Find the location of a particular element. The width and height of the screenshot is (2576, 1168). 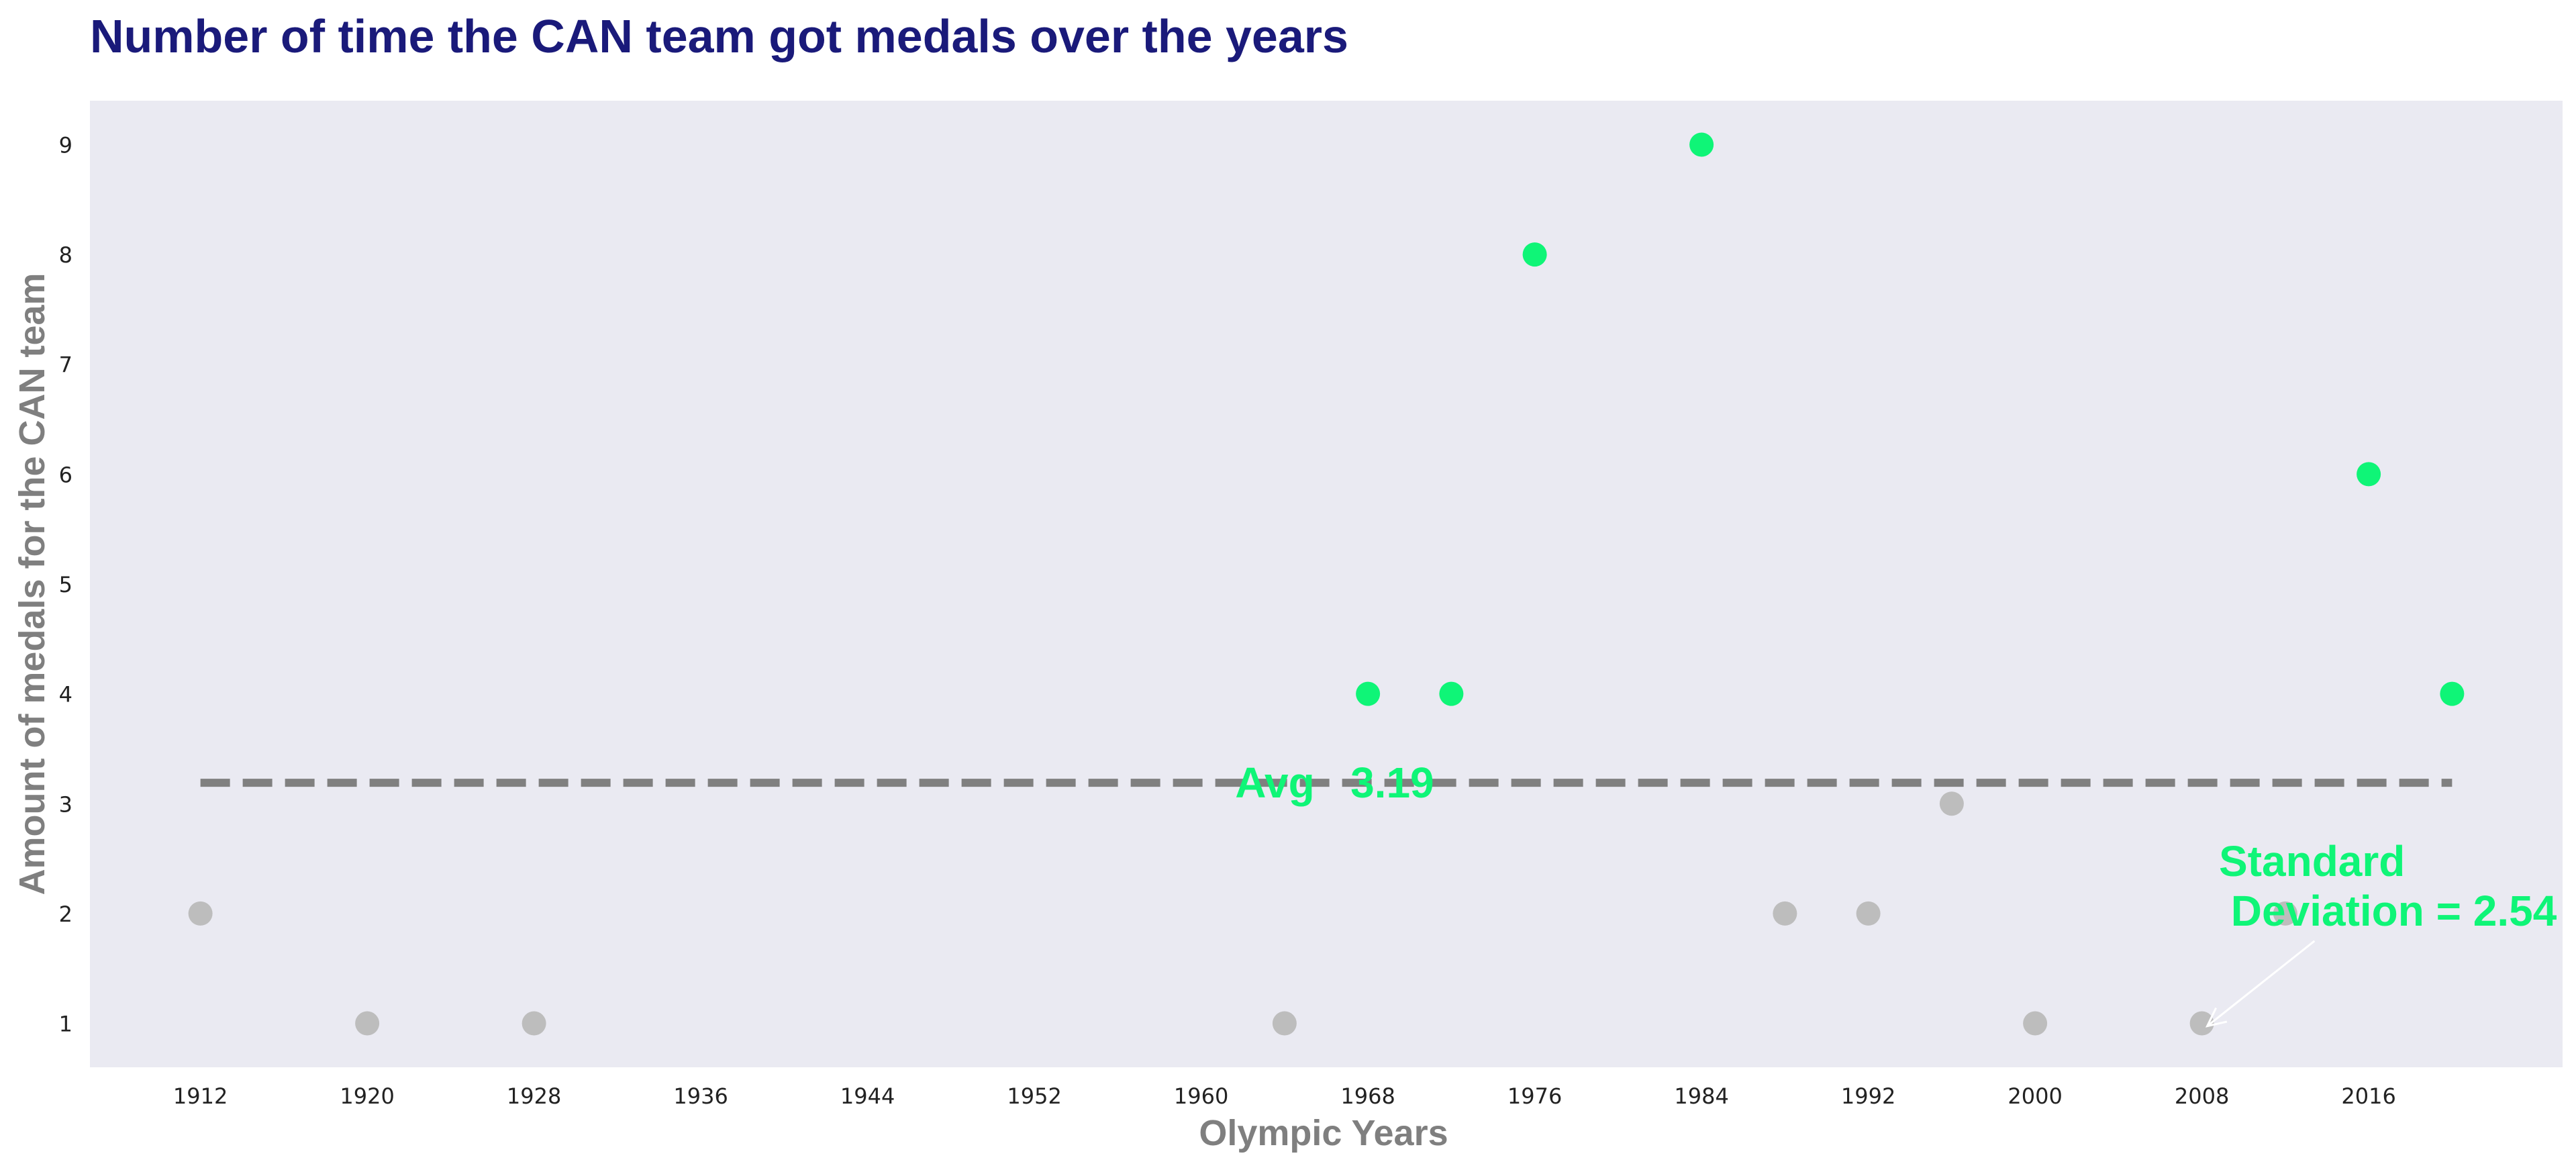

x-tick-label: 2000 is located at coordinates (2035, 1096).